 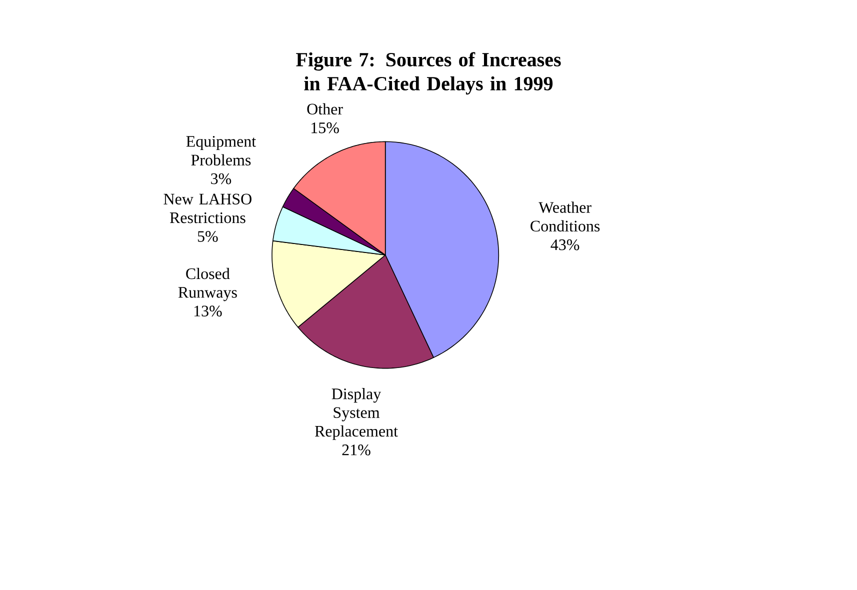 What do you see at coordinates (207, 285) in the screenshot?
I see `slice-label: Closed Runways` at bounding box center [207, 285].